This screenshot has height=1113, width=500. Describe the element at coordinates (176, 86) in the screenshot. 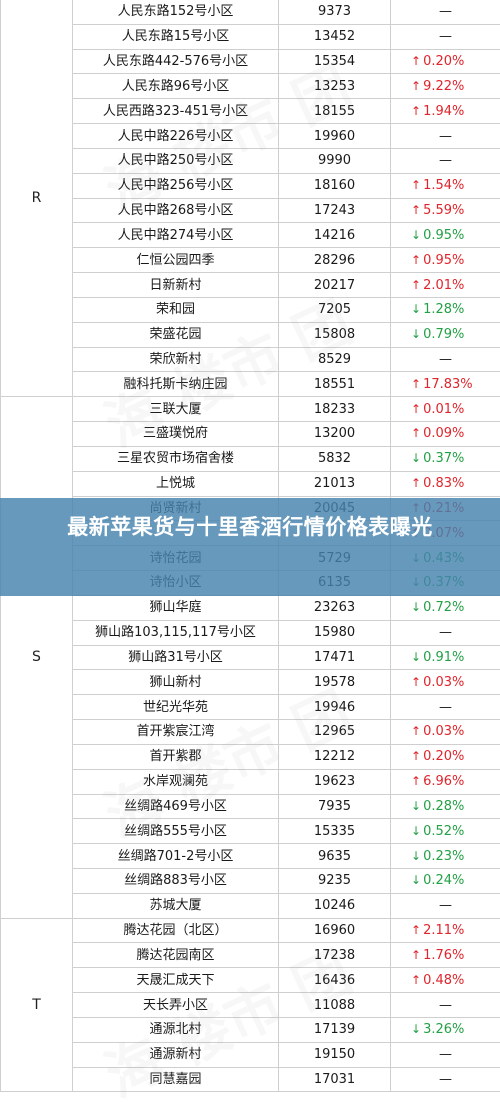

I see `community-name: 人民东路96号小区` at that location.